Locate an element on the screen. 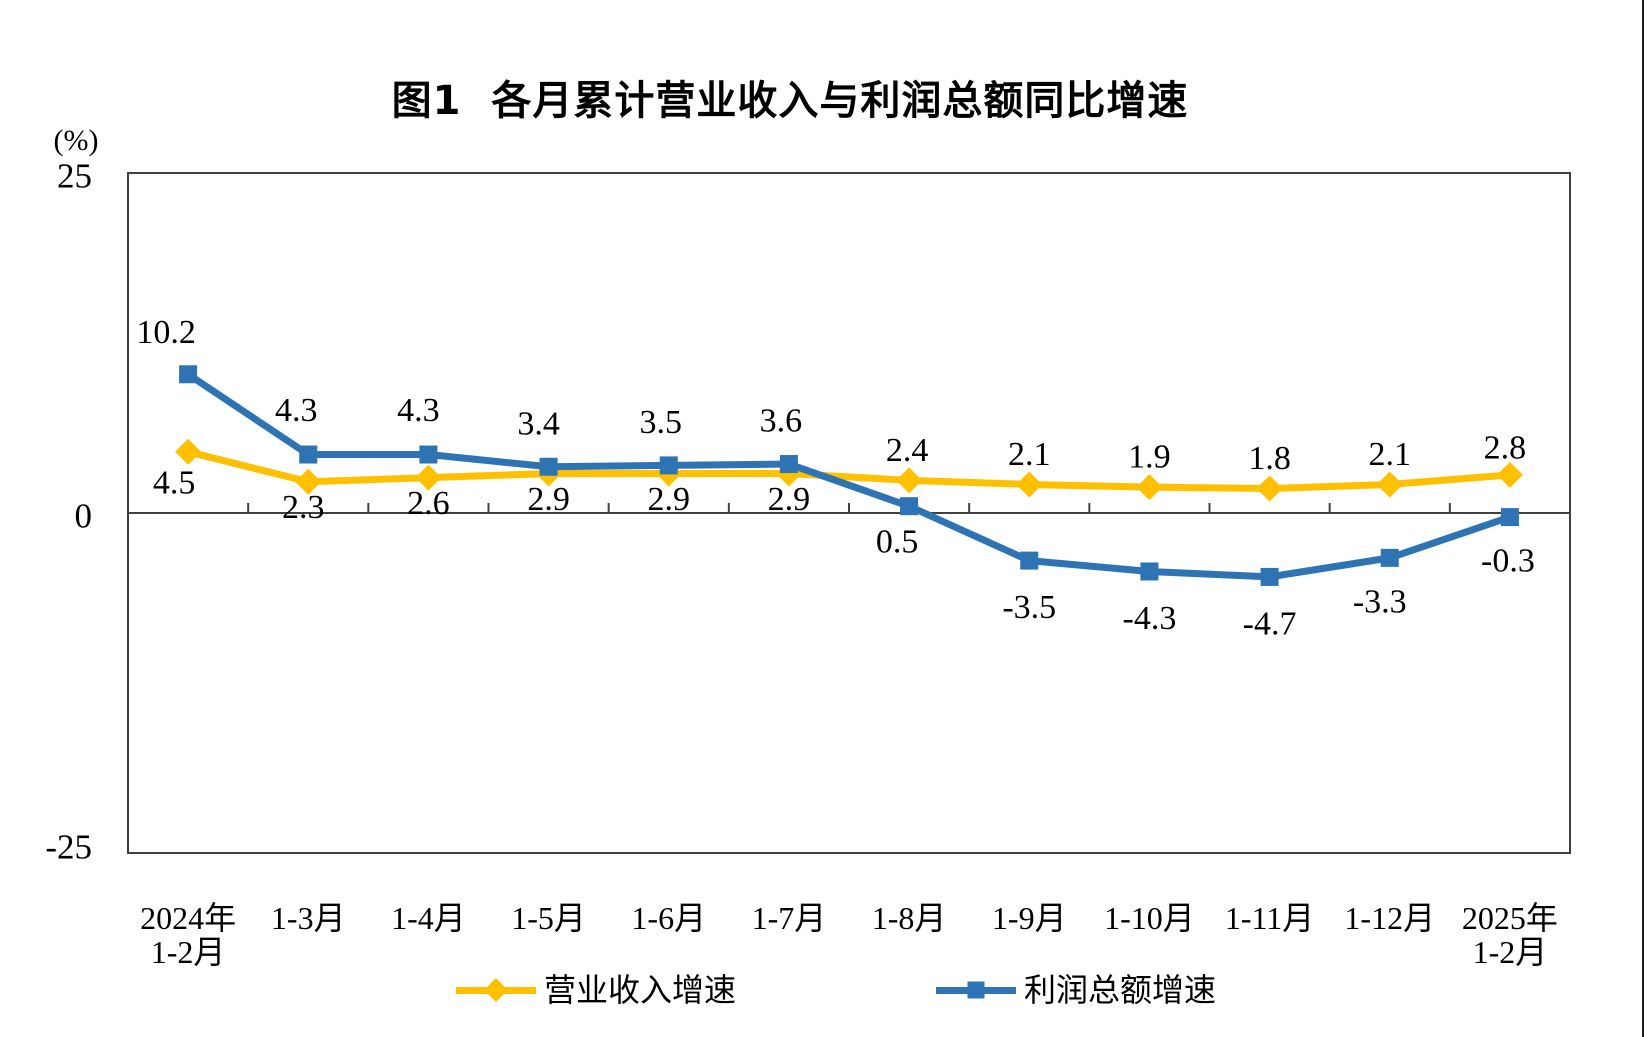  legend-item-revenue: 营业收入增速 is located at coordinates (596, 990).